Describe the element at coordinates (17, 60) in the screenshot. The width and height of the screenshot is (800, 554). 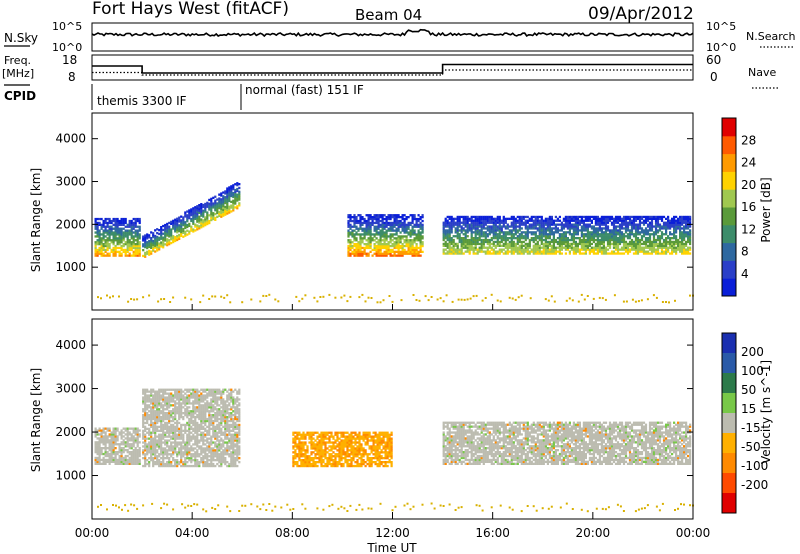
I see `freq-label: Freq.` at that location.